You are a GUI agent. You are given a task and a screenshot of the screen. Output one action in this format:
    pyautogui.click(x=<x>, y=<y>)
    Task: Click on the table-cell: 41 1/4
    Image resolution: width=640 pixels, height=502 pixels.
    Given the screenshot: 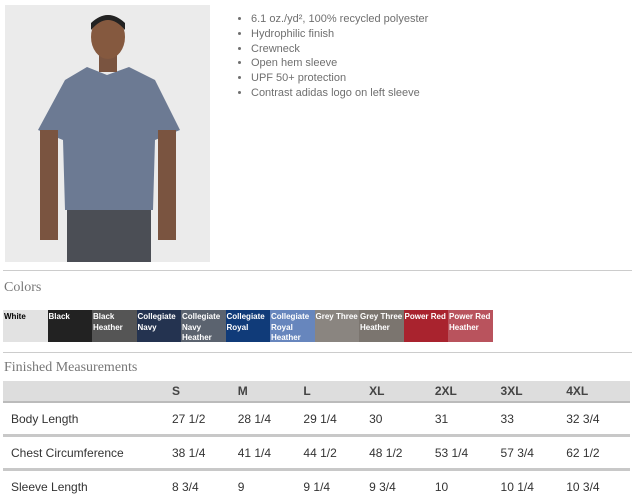 What is the action you would take?
    pyautogui.click(x=269, y=453)
    